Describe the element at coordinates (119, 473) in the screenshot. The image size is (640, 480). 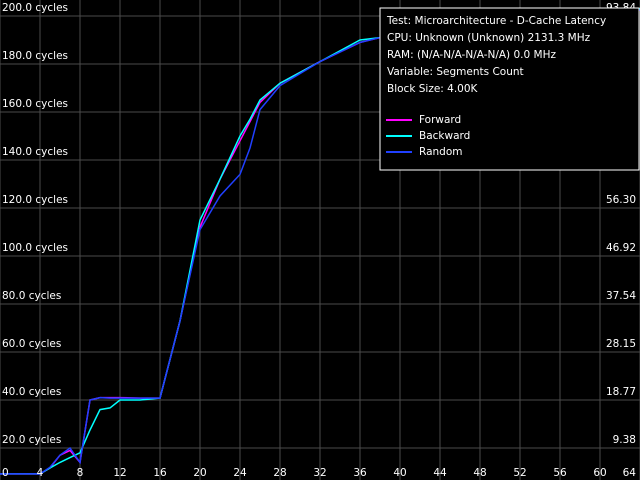
I see `x-tick-label: 12` at that location.